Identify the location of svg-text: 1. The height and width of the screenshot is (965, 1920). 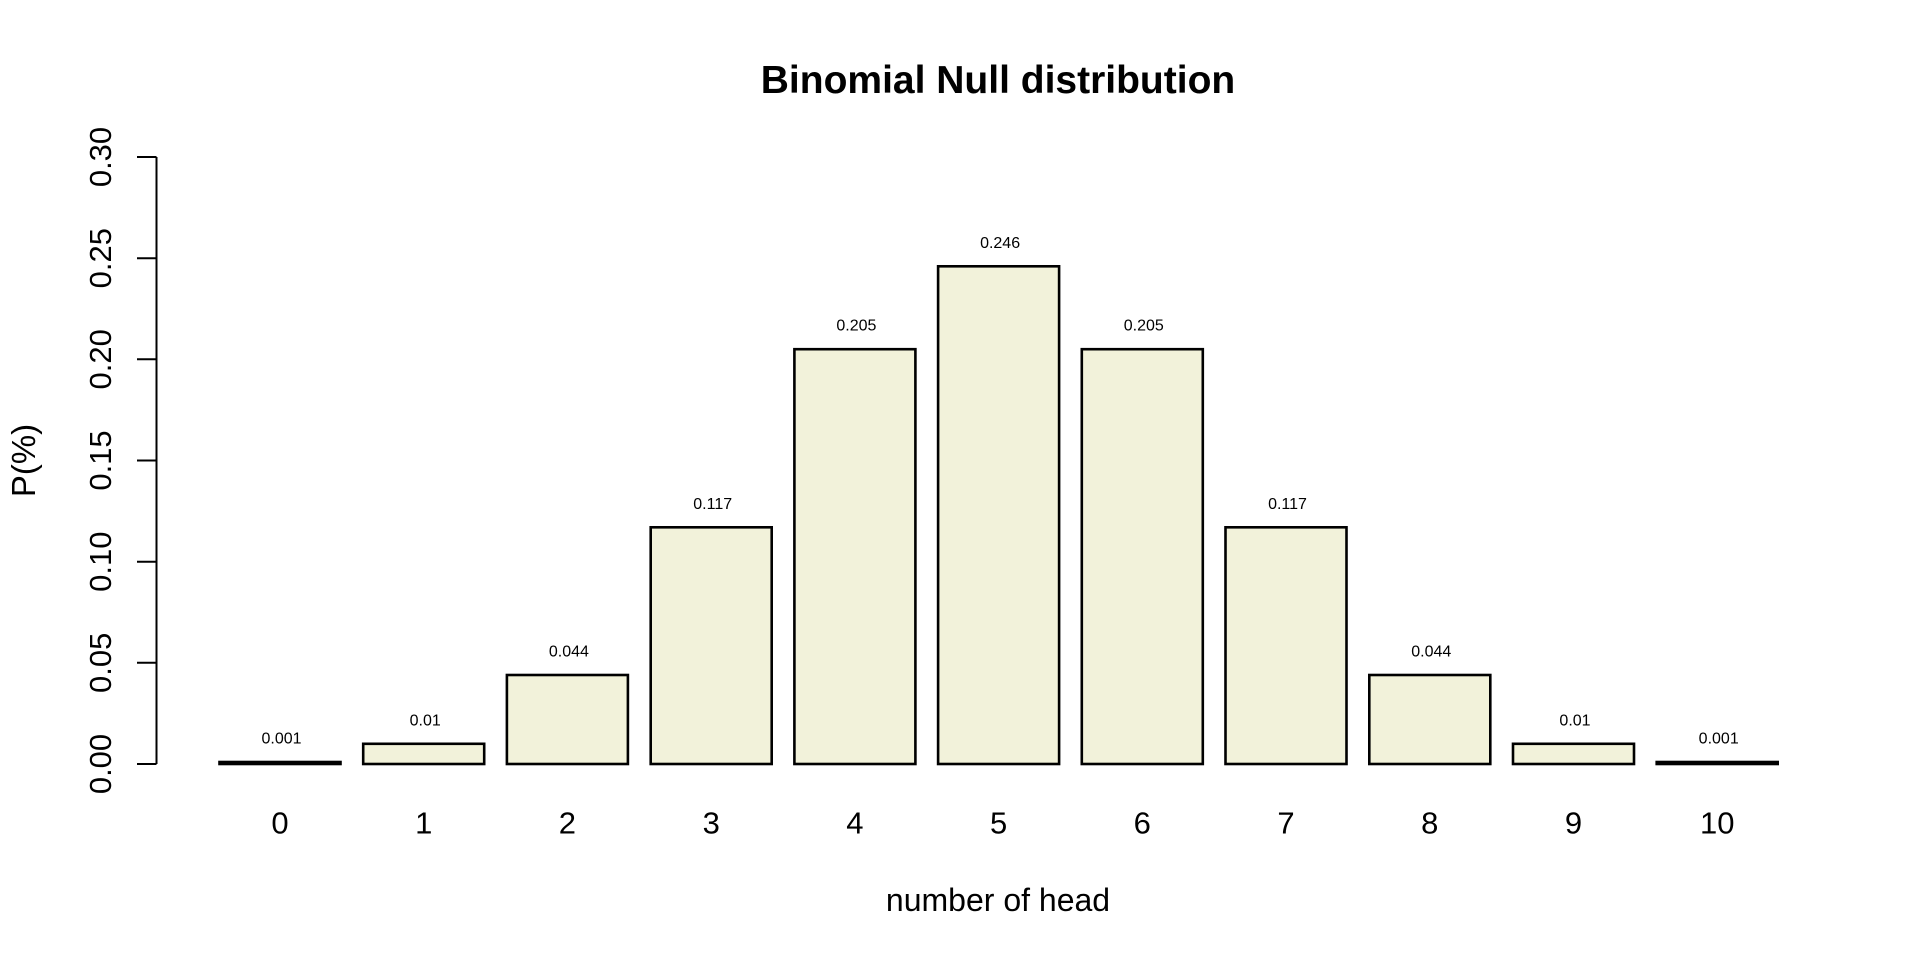
(423, 823).